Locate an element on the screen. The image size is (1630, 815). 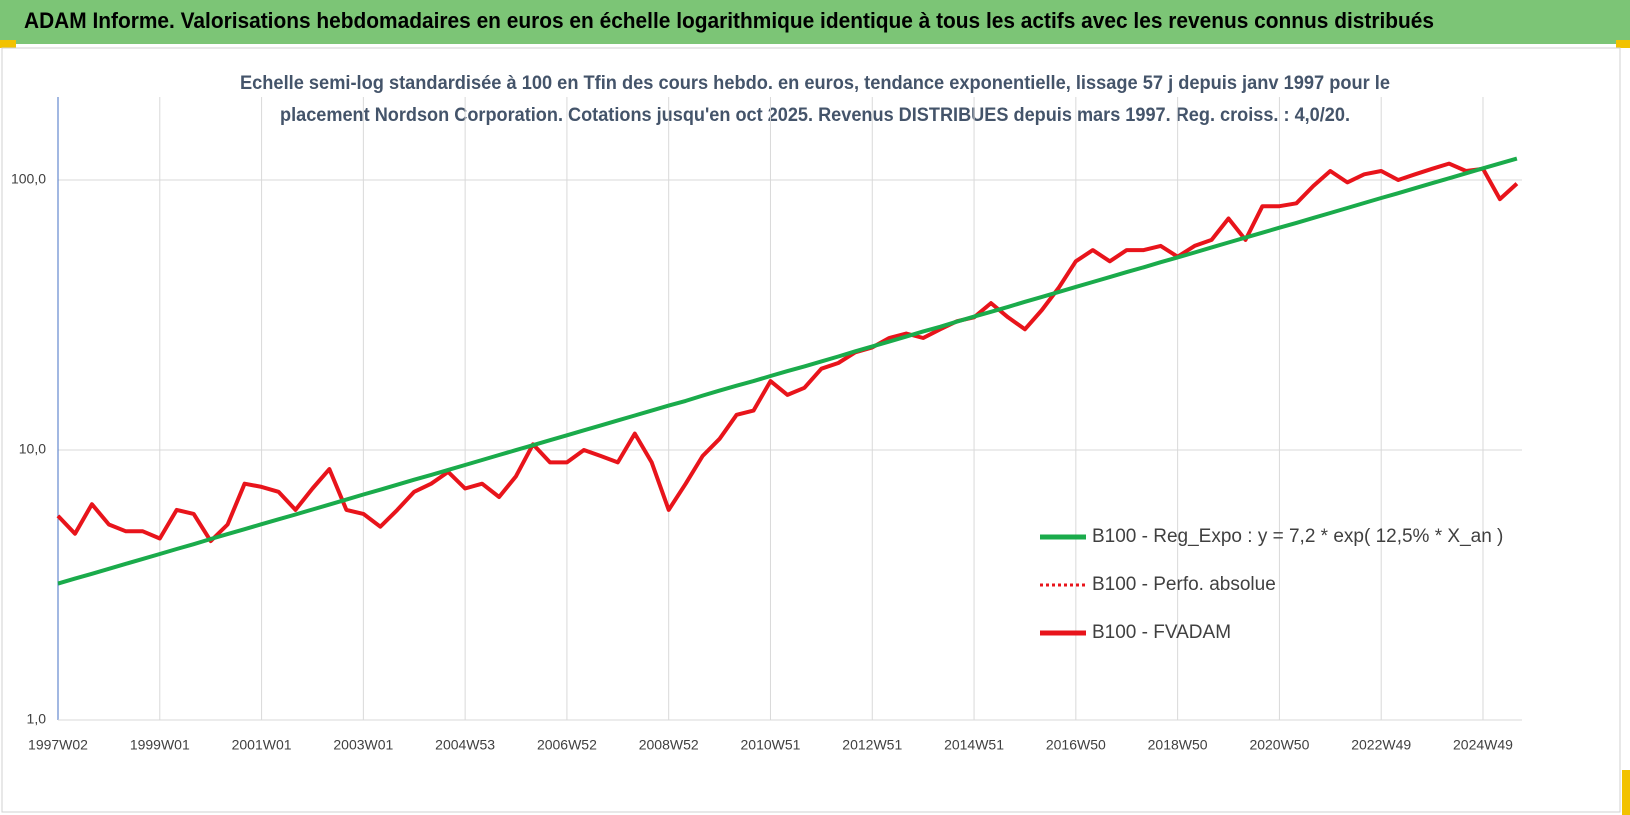
y-tick-label: 1,0 is located at coordinates (37, 719).